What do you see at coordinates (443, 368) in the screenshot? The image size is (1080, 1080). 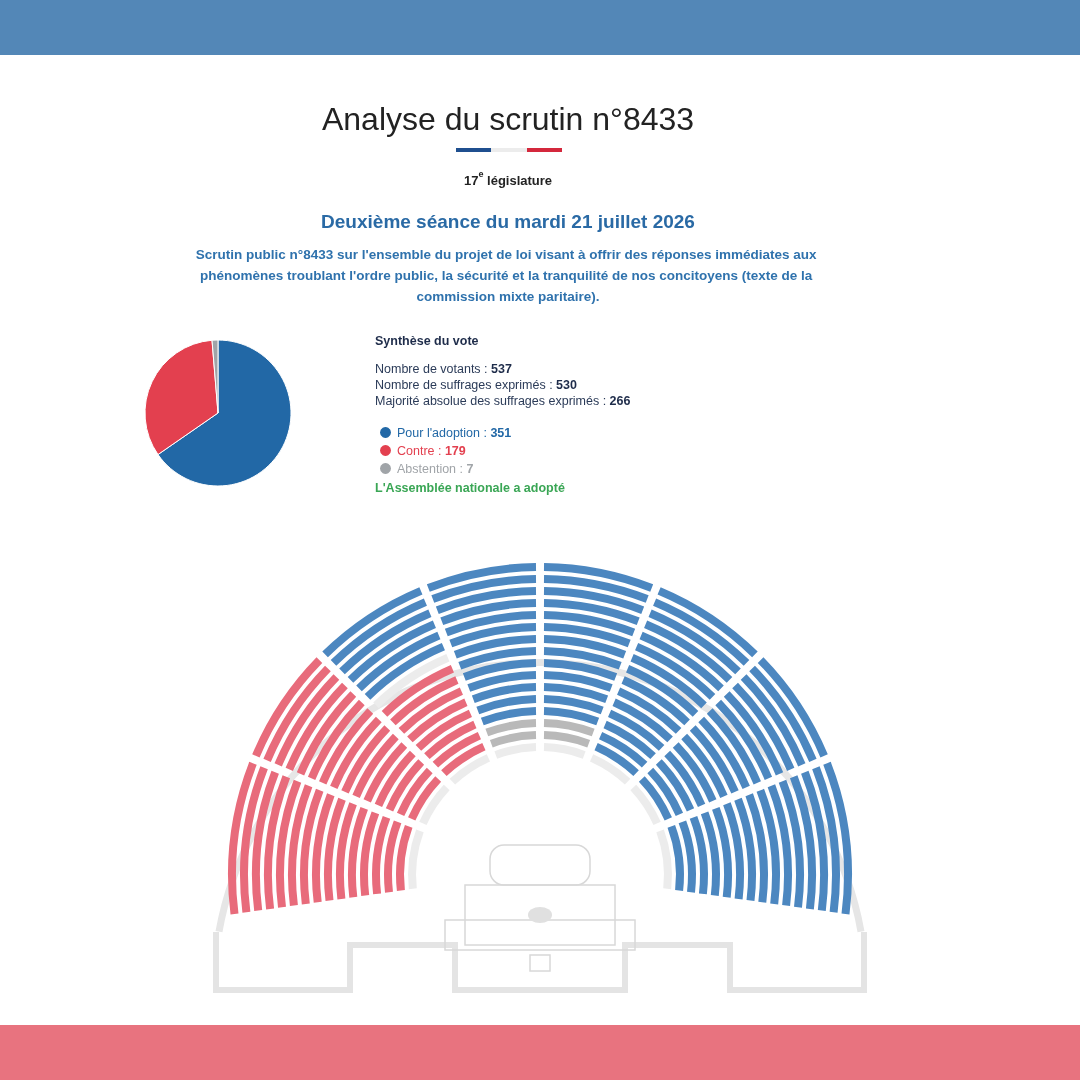 I see `text: Nombre de votants : 537` at bounding box center [443, 368].